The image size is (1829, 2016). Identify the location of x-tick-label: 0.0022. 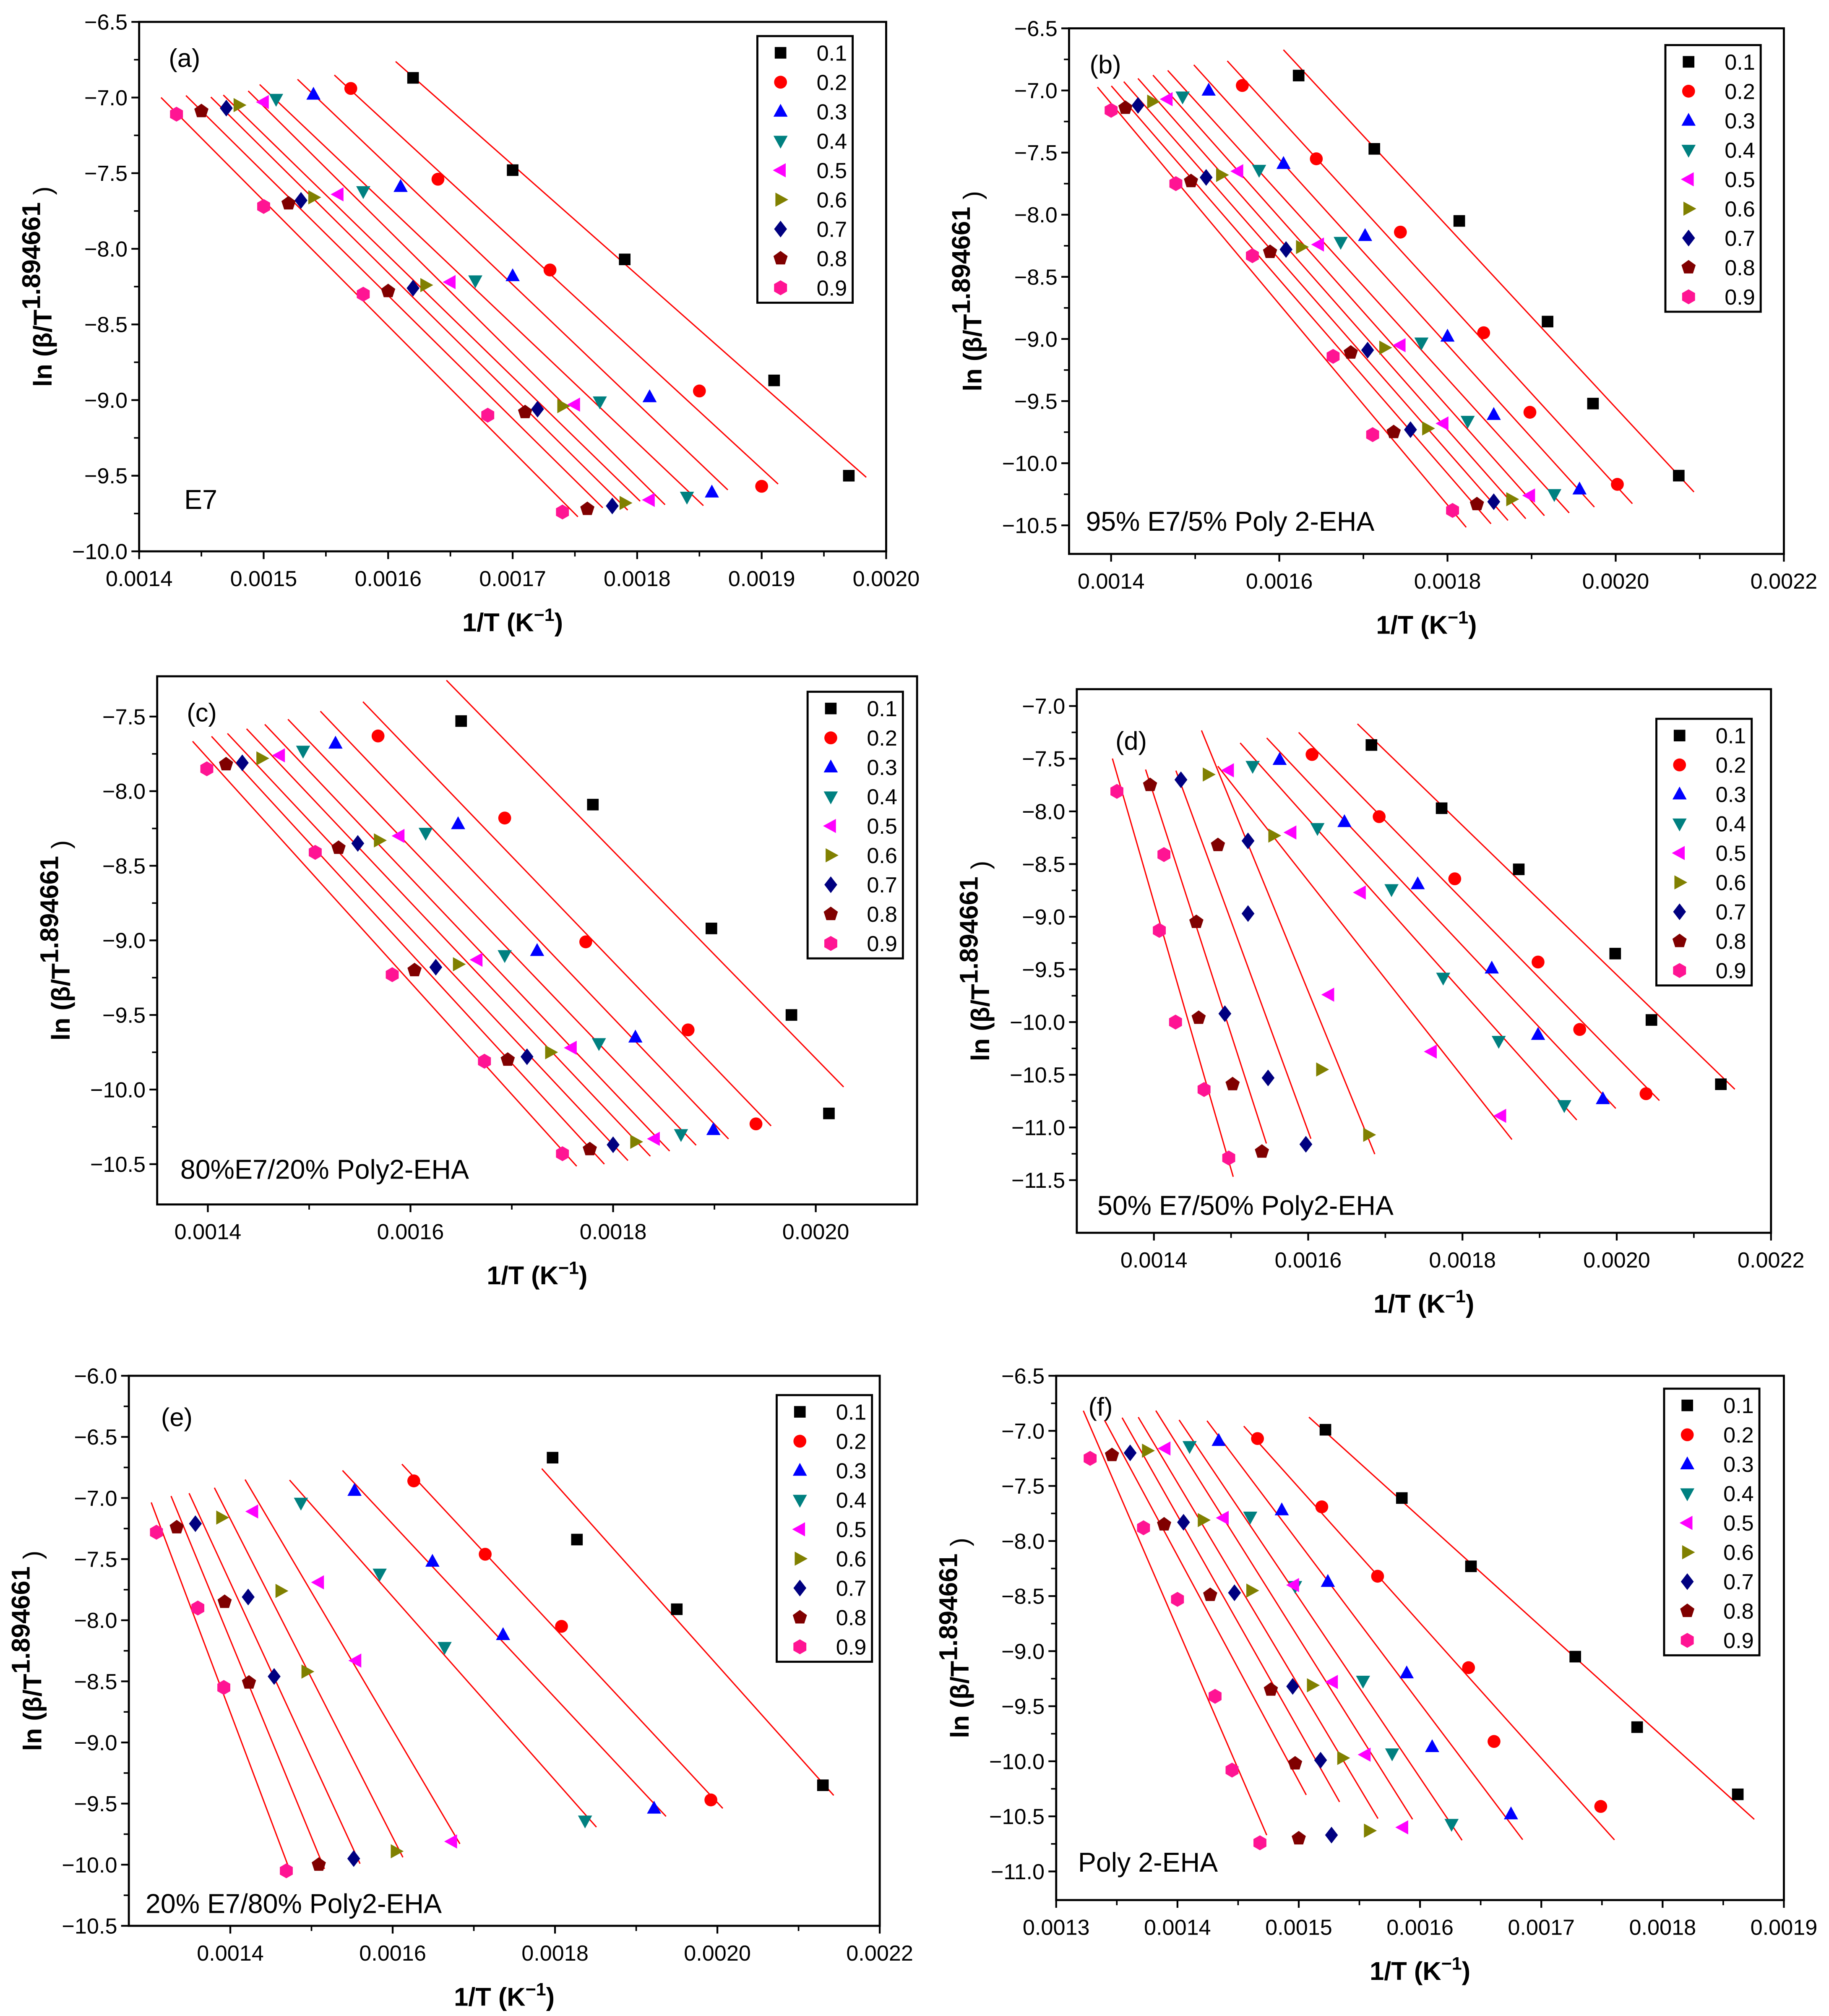
(1784, 581).